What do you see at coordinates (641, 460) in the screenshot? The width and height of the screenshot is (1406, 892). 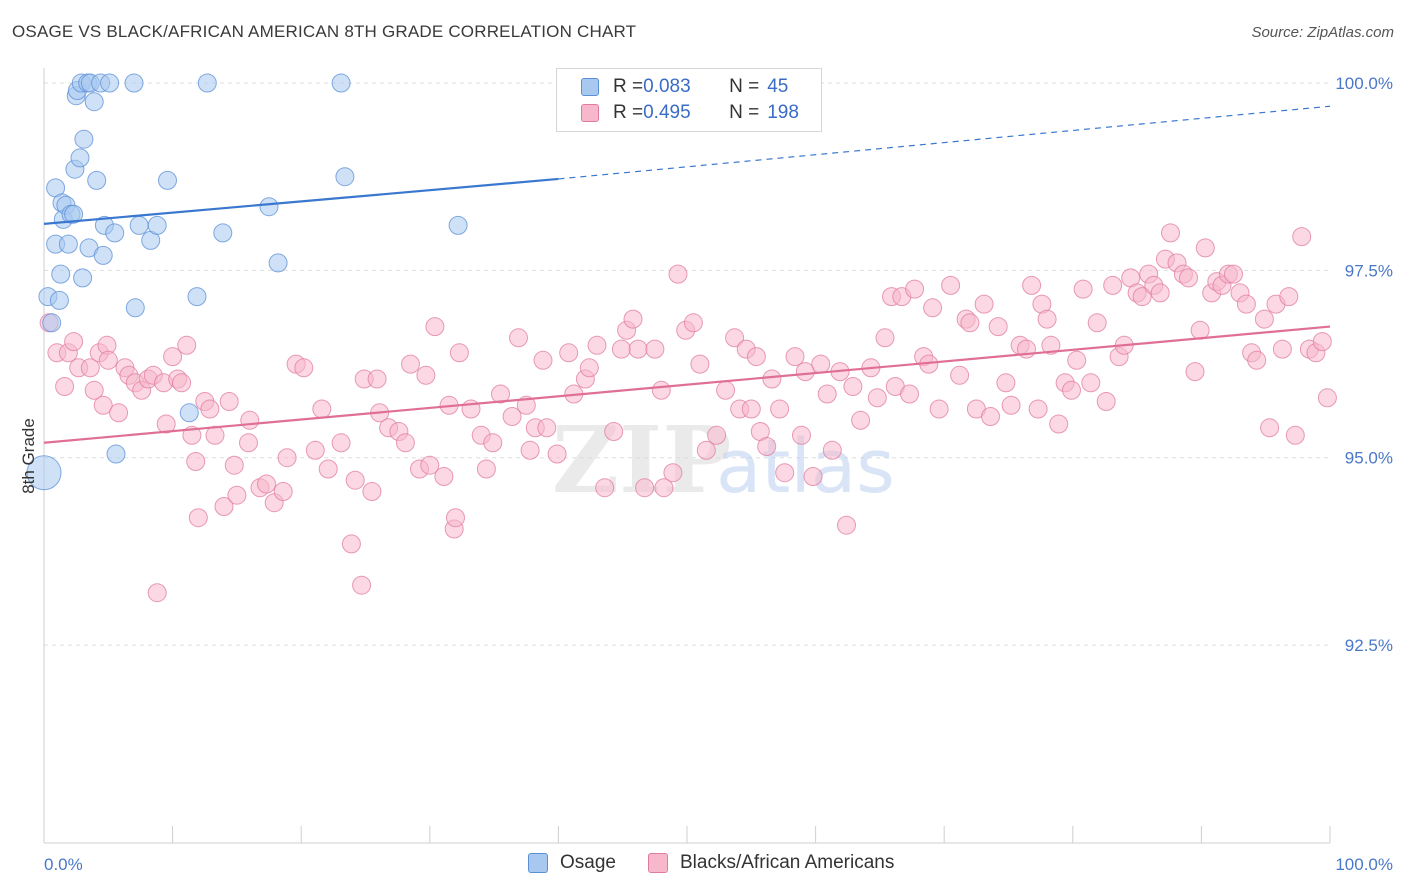 I see `watermark-zip: ZIP` at bounding box center [641, 460].